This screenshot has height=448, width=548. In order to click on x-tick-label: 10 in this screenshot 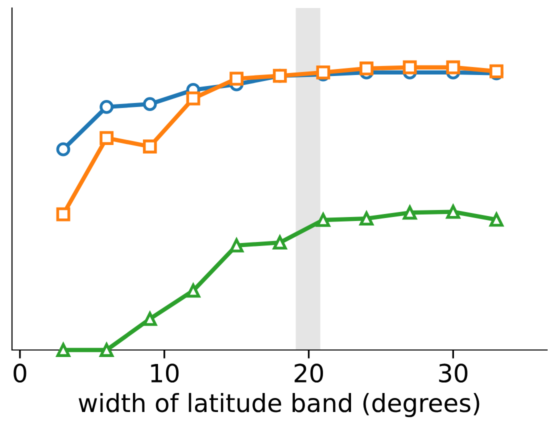, I will do `click(165, 373)`.